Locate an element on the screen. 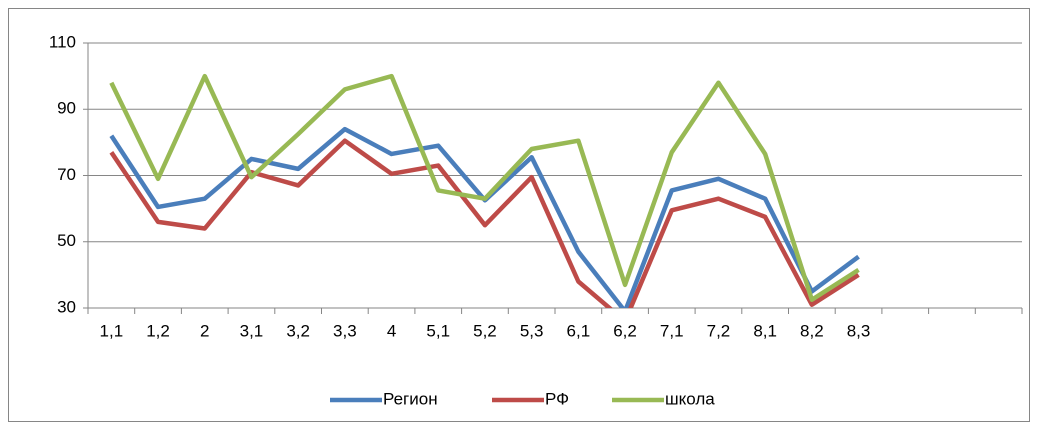 The height and width of the screenshot is (430, 1038). x-tick-label: 7,1 is located at coordinates (672, 330).